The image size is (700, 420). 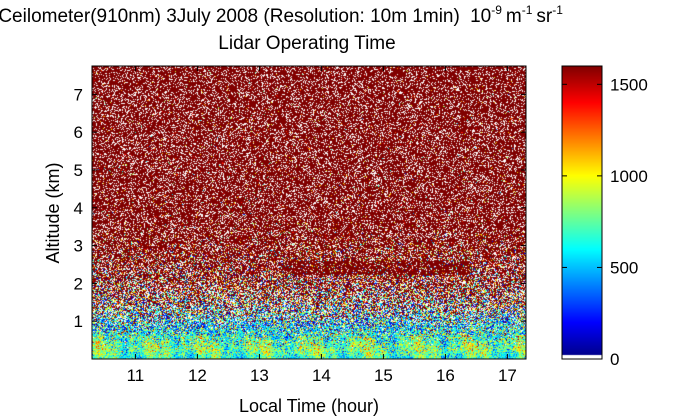 I want to click on x-tick-label: 17, so click(x=507, y=375).